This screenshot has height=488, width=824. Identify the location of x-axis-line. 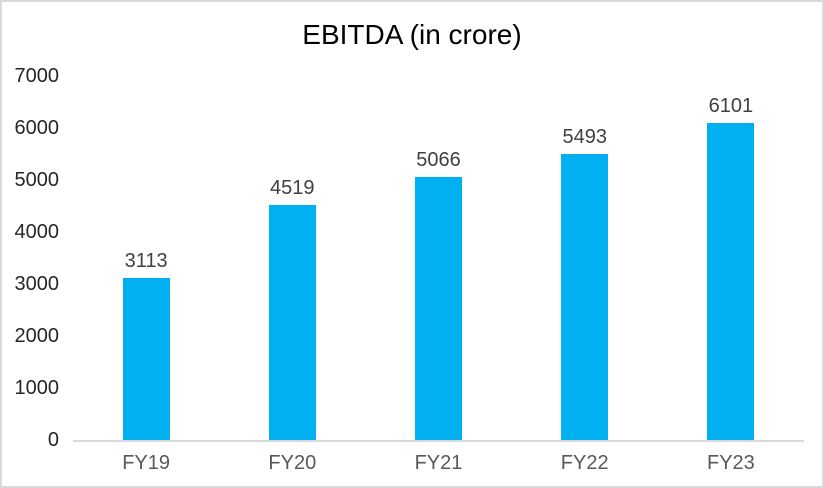
(438, 441).